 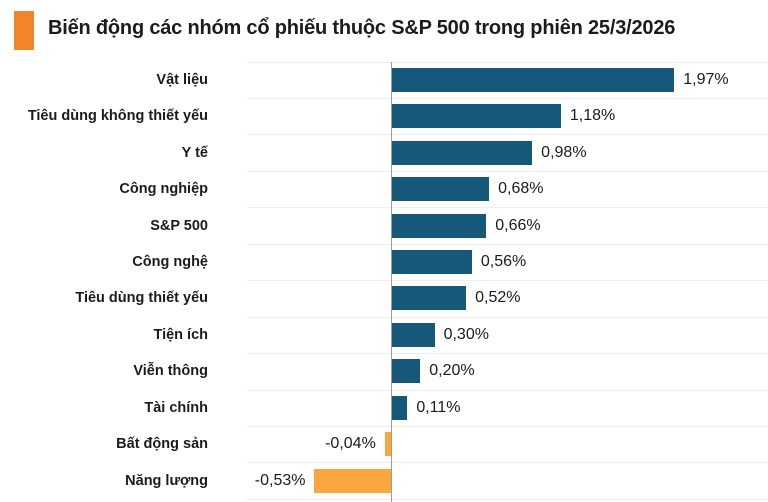 I want to click on value-label: 0,66%, so click(x=518, y=225).